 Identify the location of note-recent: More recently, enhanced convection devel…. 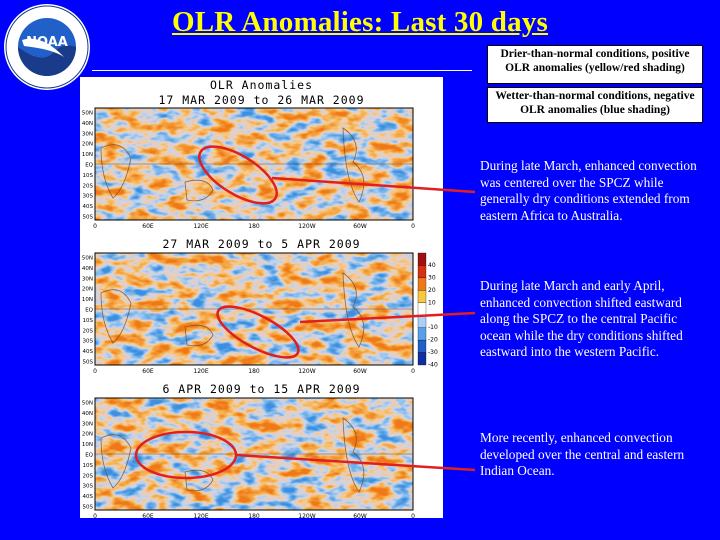
(582, 454).